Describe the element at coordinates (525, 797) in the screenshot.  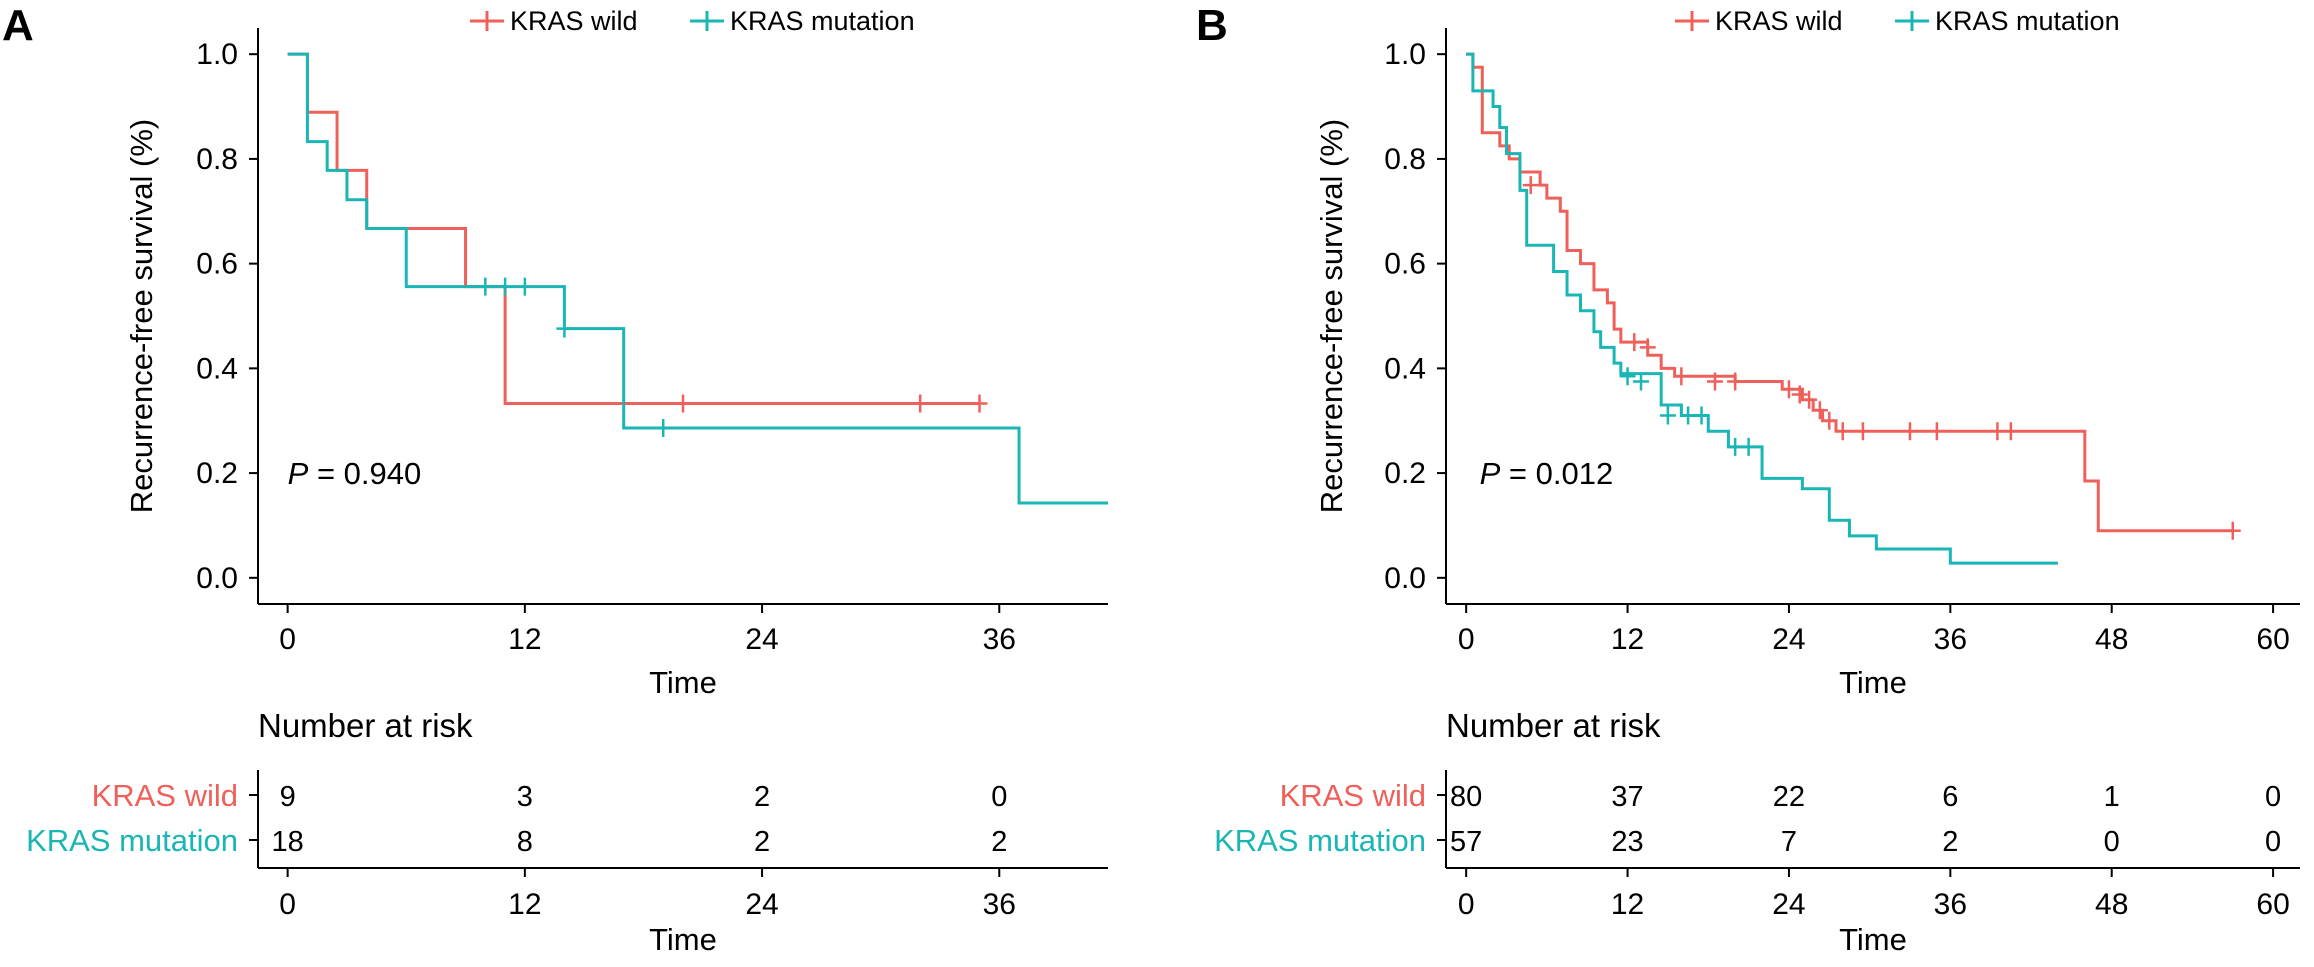
I see `risk-count: 3` at that location.